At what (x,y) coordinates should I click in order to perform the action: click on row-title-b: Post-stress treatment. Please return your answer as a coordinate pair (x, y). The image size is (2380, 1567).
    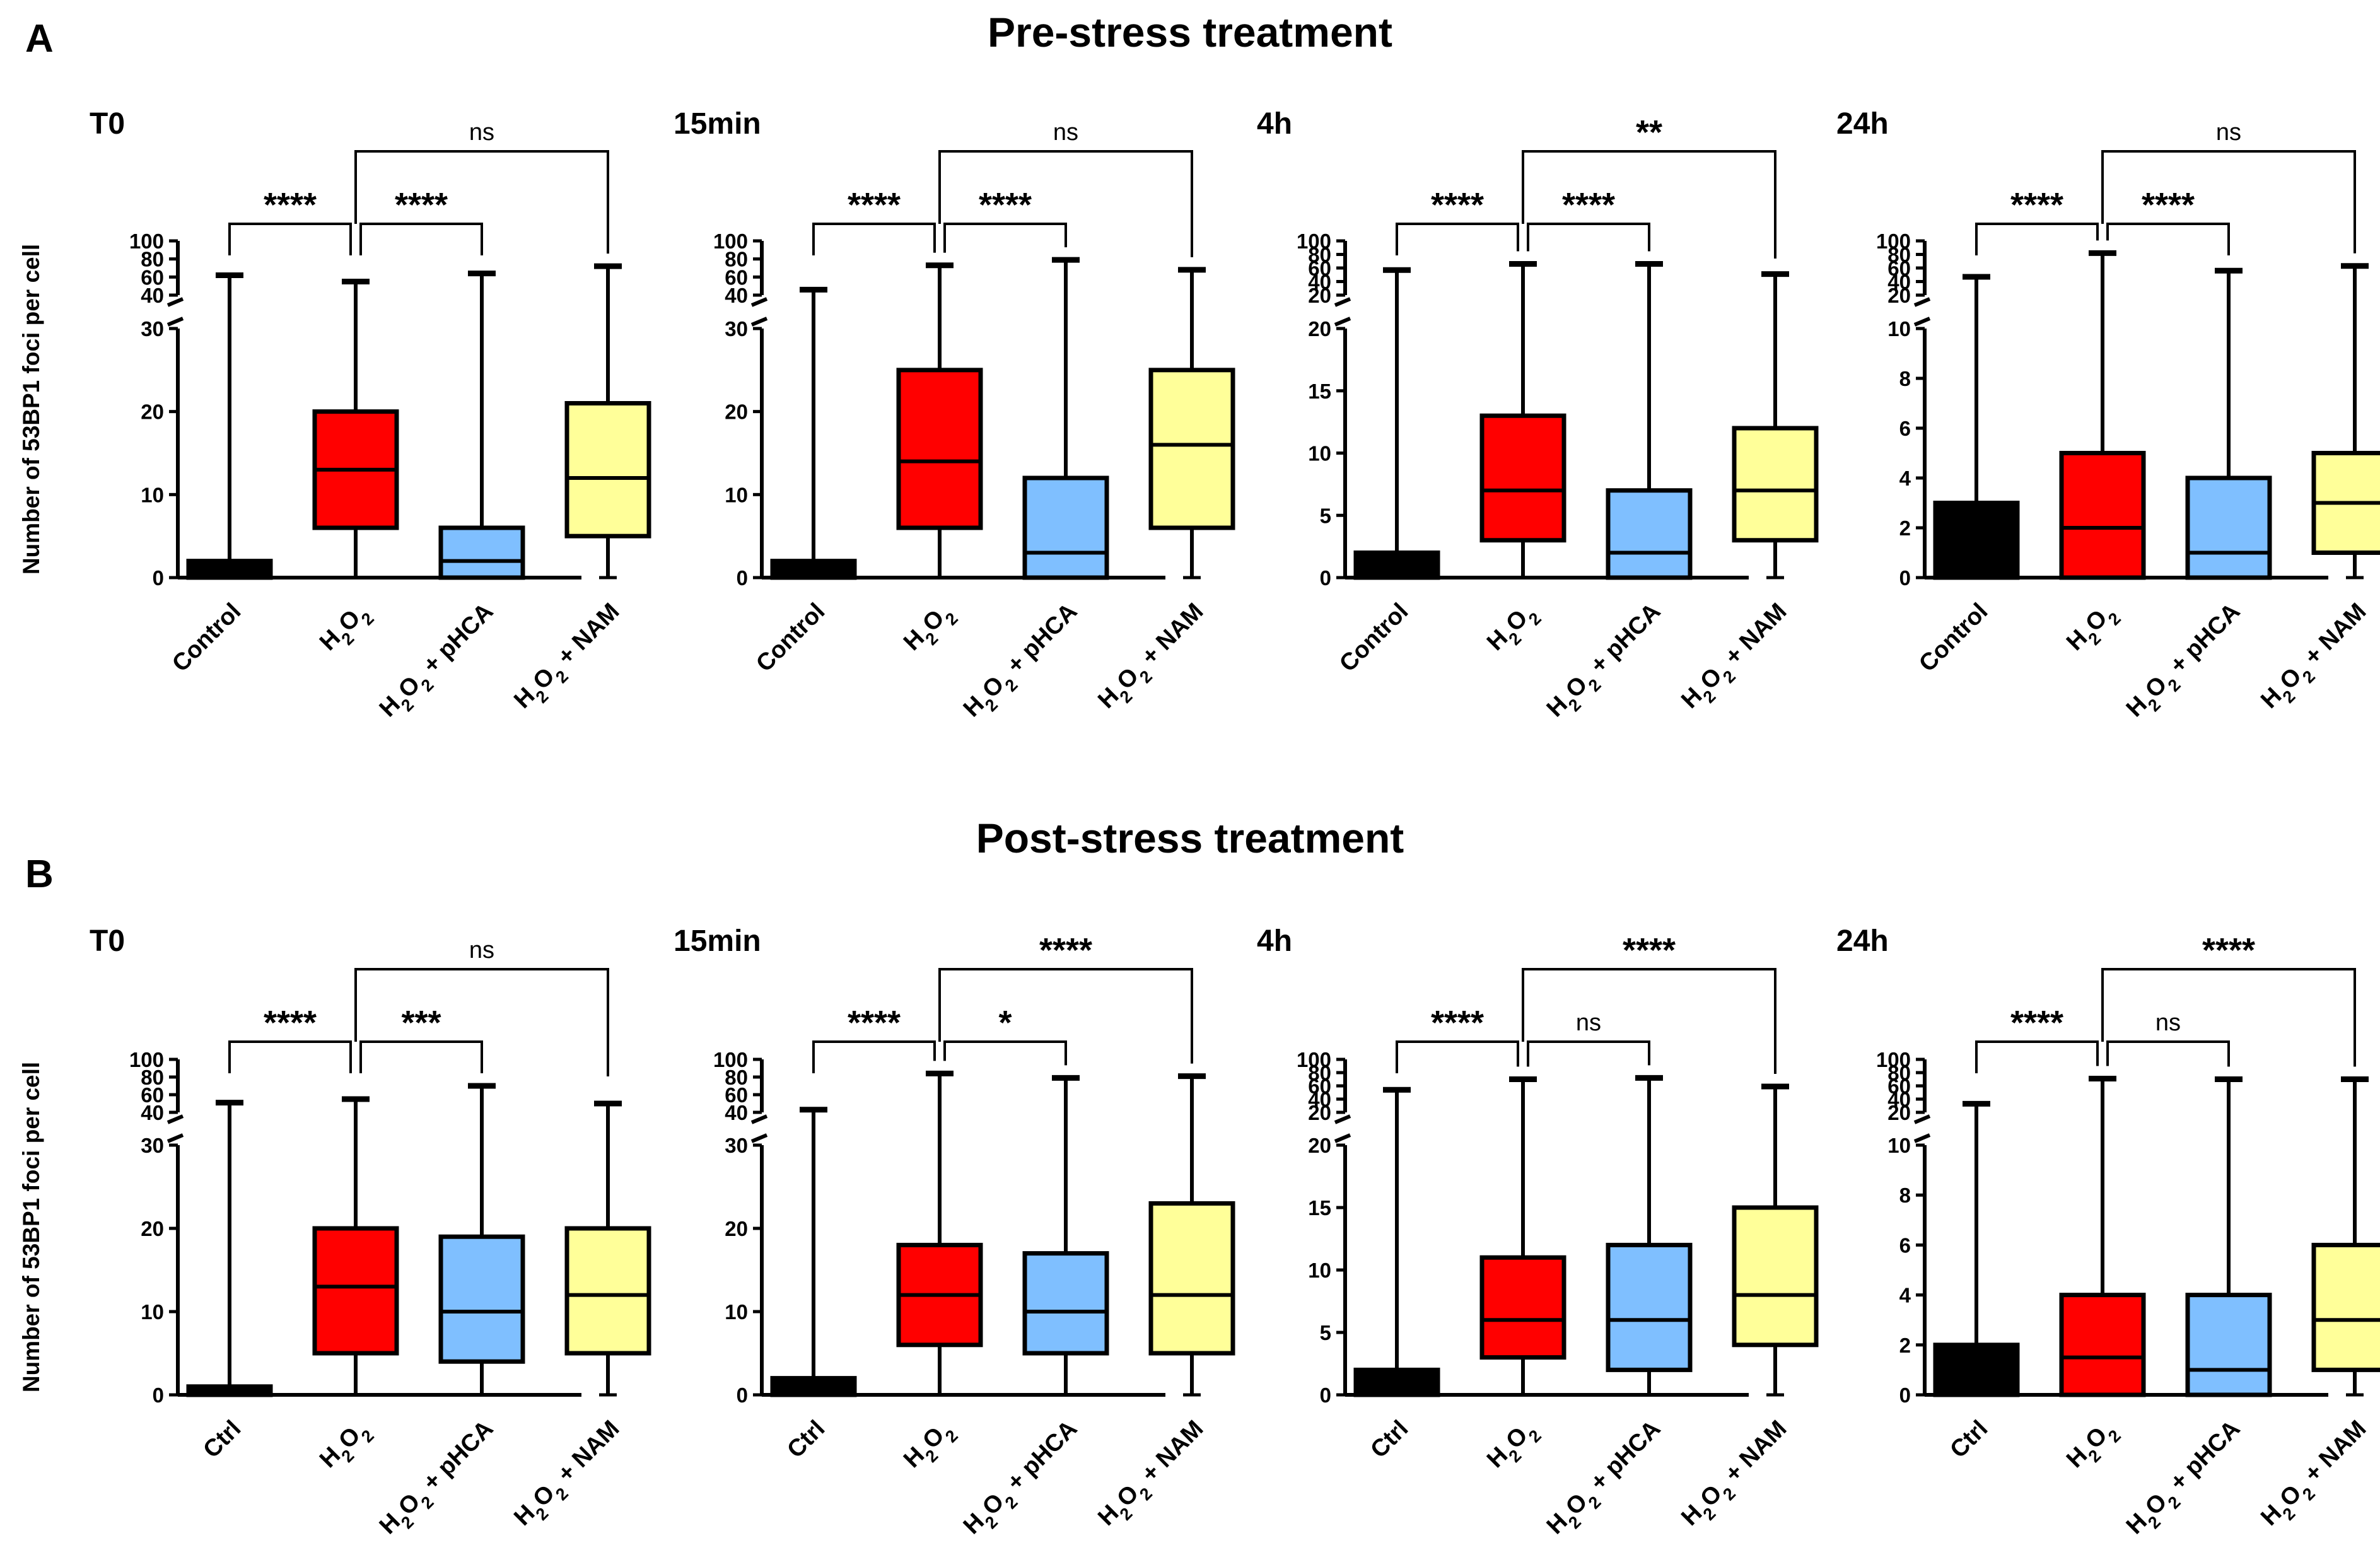
    Looking at the image, I should click on (1190, 838).